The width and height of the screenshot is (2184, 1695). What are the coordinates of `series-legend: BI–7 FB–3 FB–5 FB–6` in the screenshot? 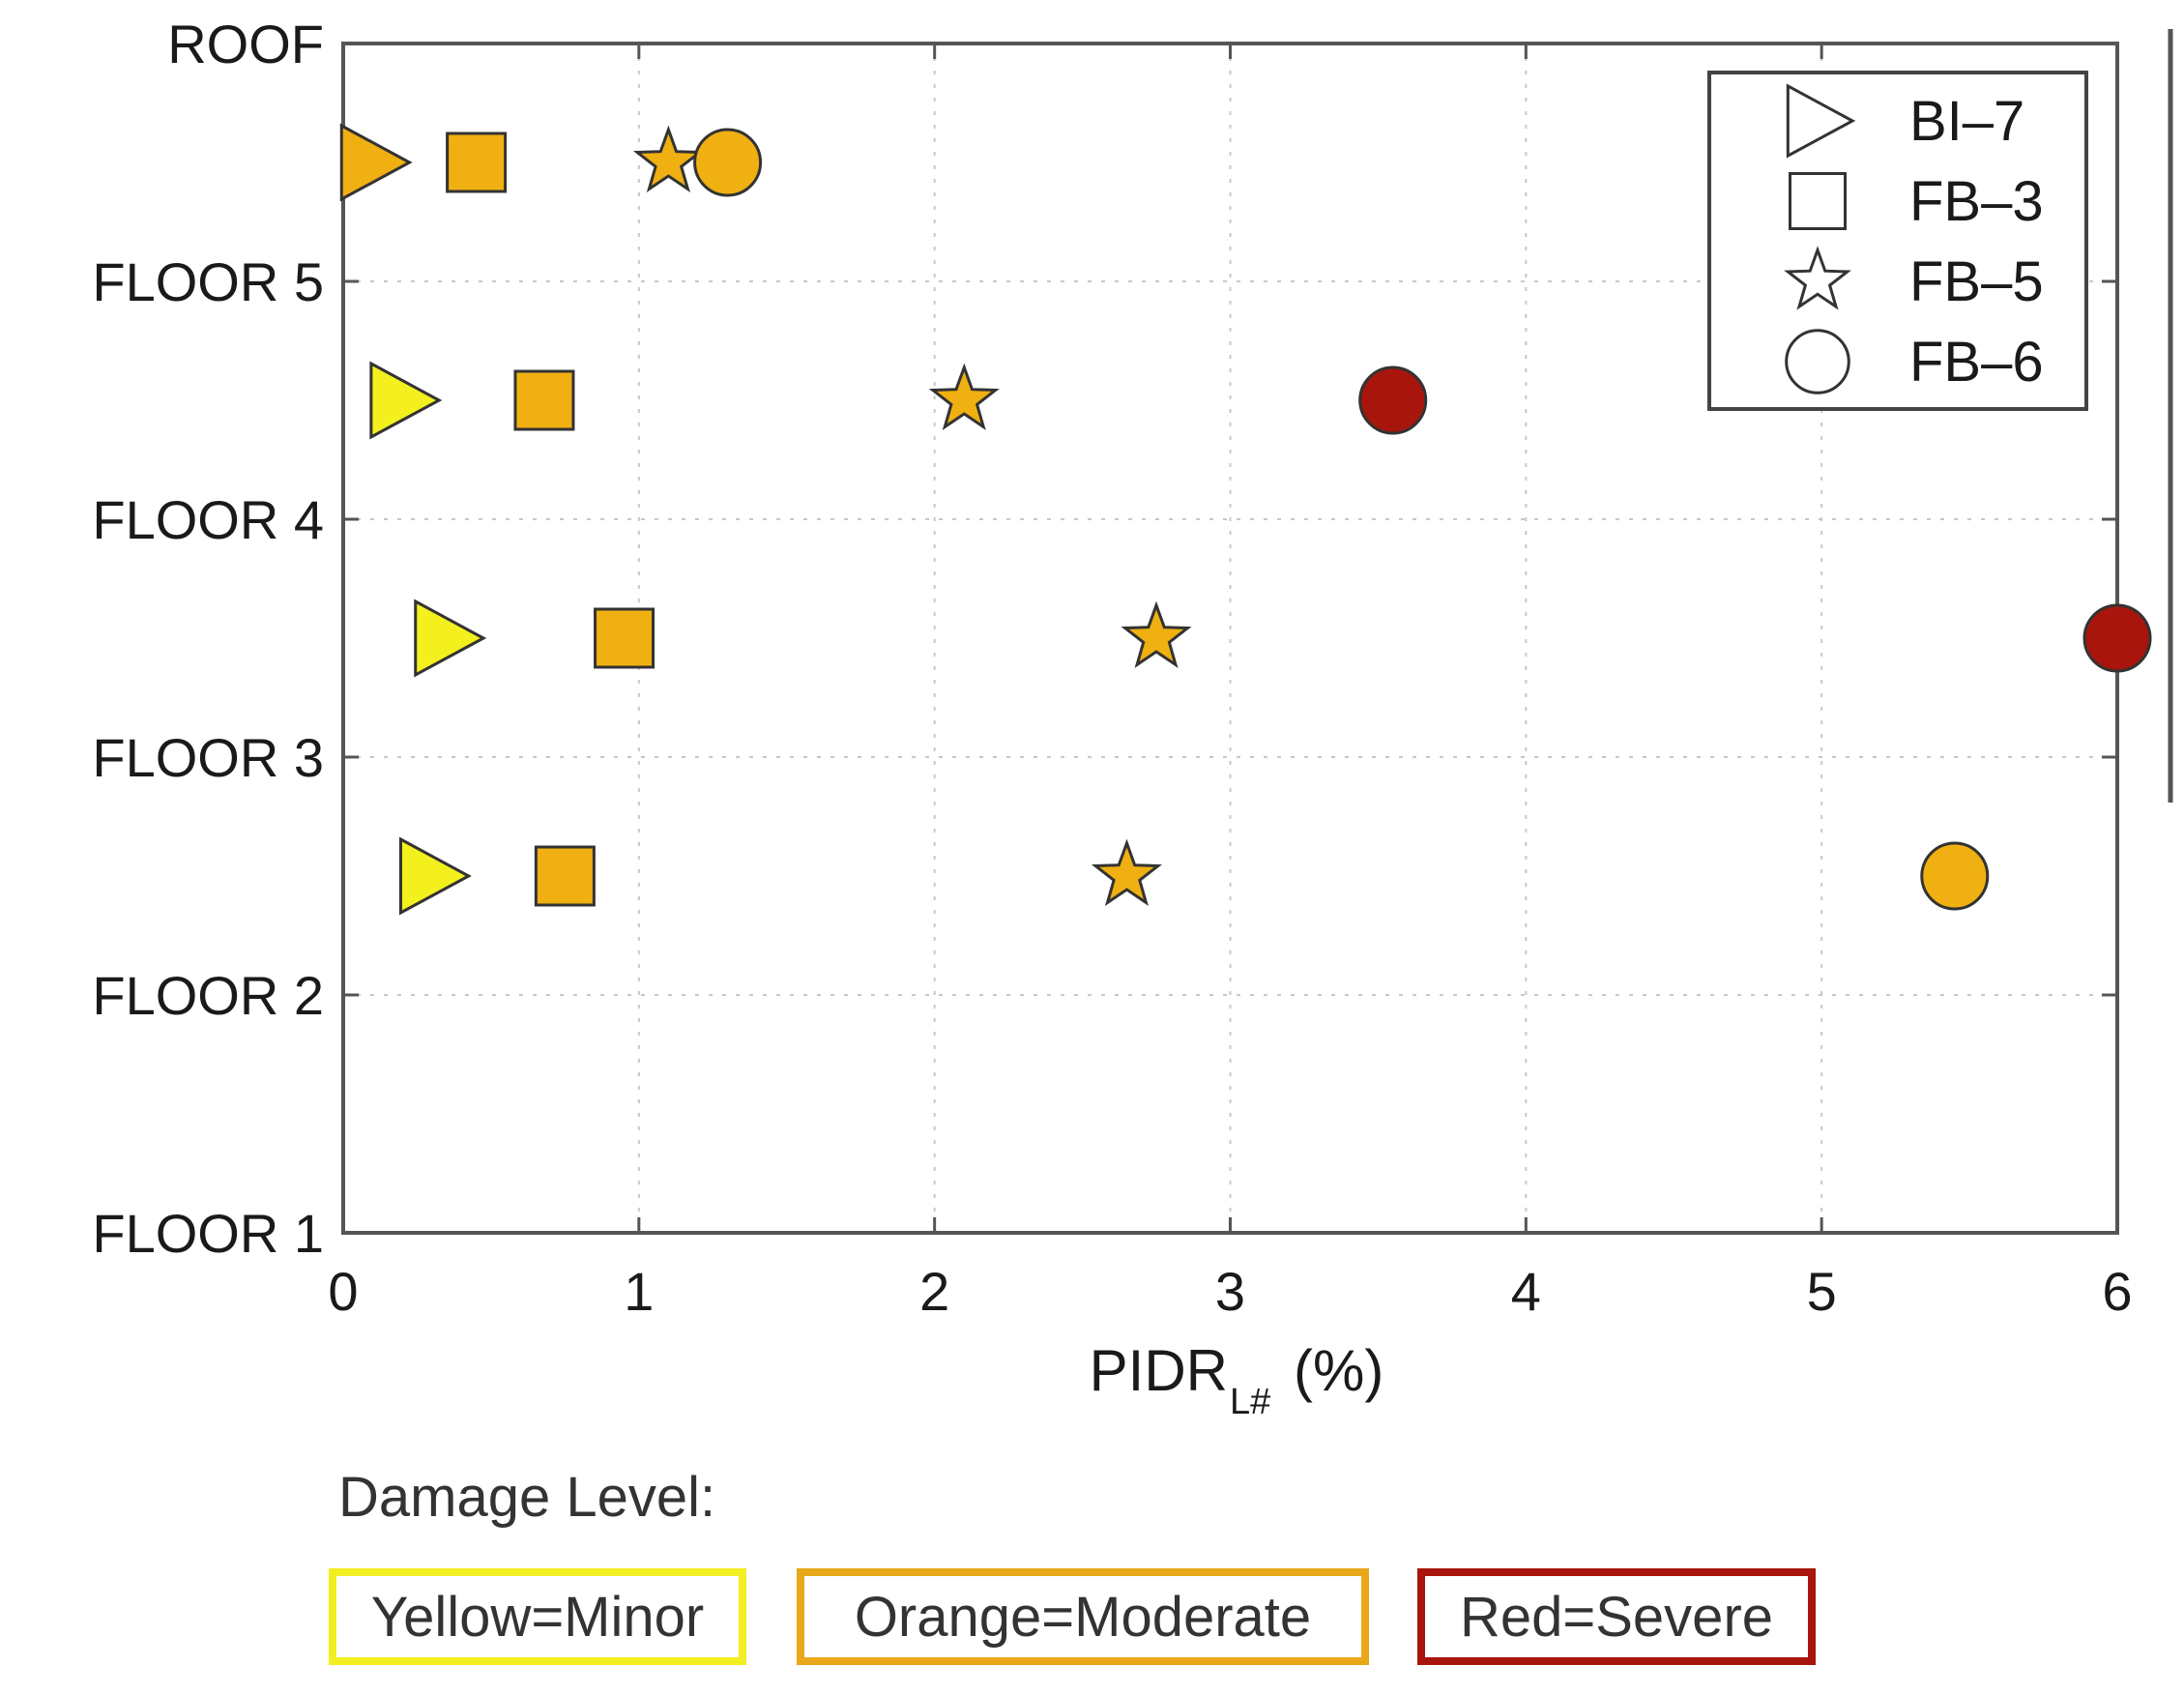 It's located at (1898, 241).